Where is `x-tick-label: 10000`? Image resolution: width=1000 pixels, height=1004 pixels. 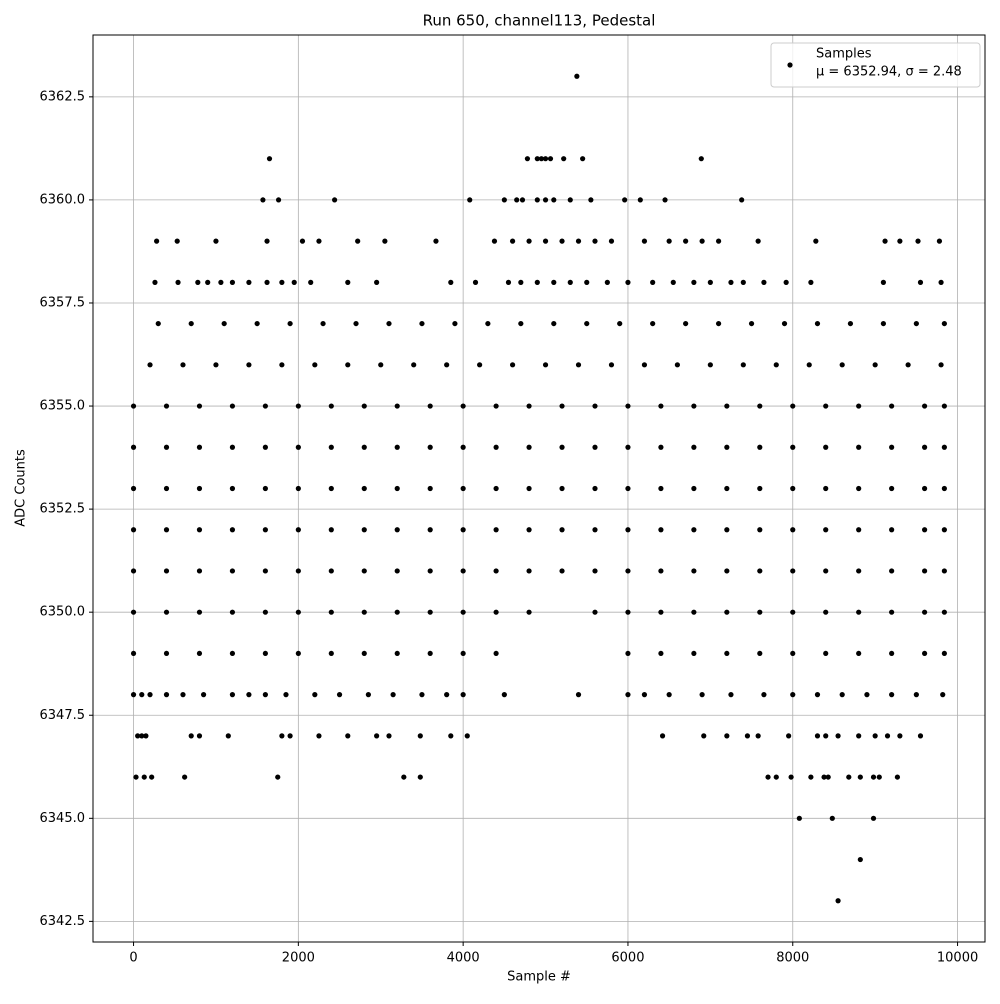 x-tick-label: 10000 is located at coordinates (957, 958).